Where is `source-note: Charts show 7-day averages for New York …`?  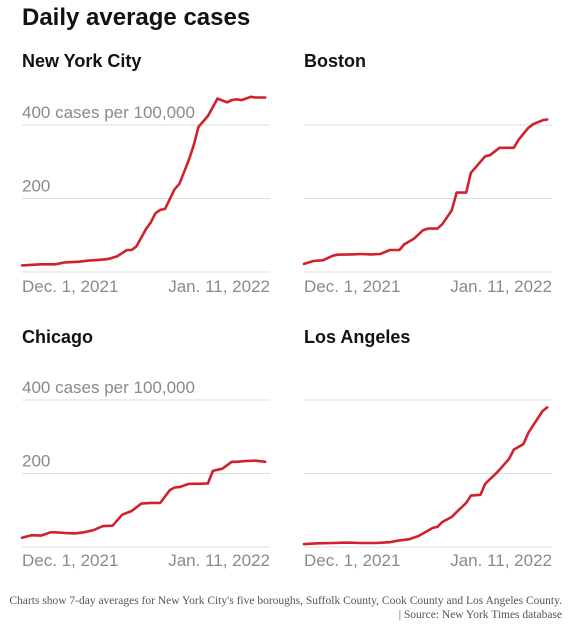 source-note: Charts show 7-day averages for New York … is located at coordinates (285, 608).